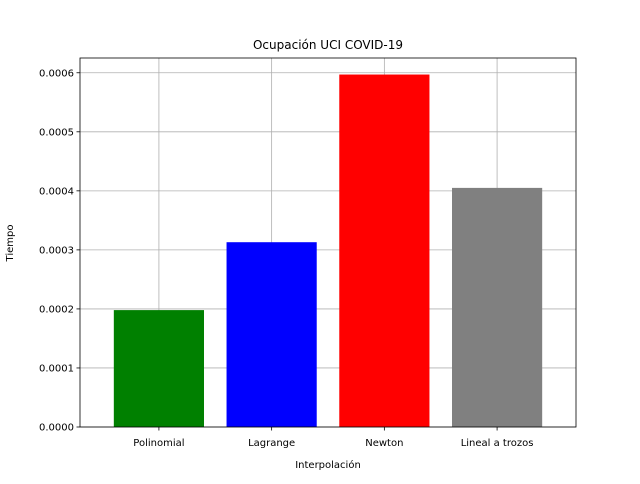 This screenshot has height=484, width=640. Describe the element at coordinates (10, 244) in the screenshot. I see `y-axis-label: Tiempo` at that location.